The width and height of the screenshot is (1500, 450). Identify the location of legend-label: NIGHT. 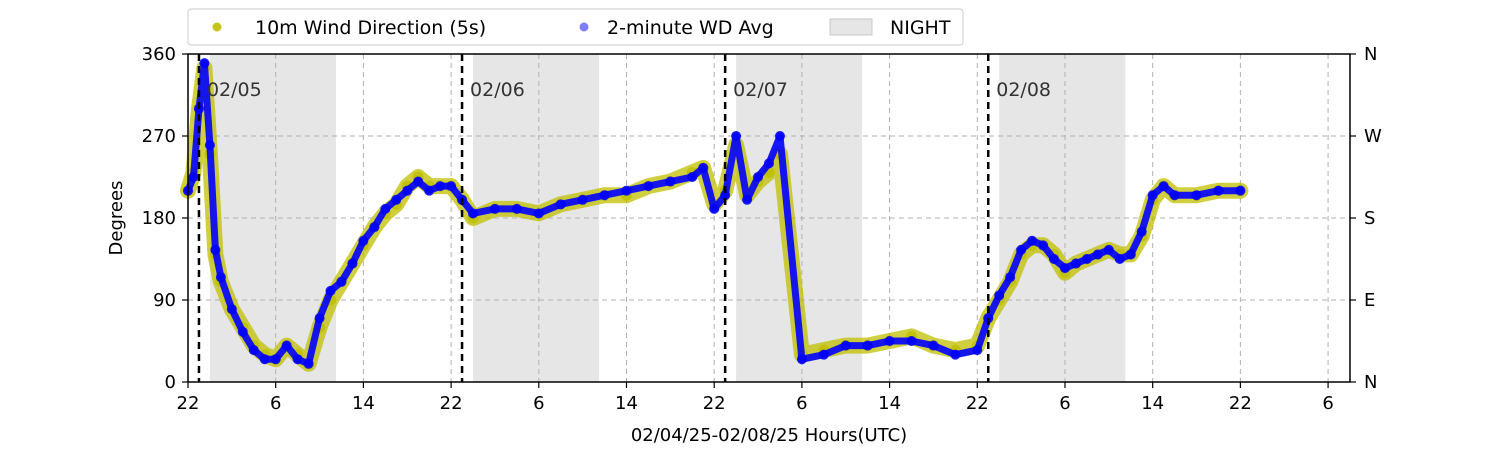
(920, 28).